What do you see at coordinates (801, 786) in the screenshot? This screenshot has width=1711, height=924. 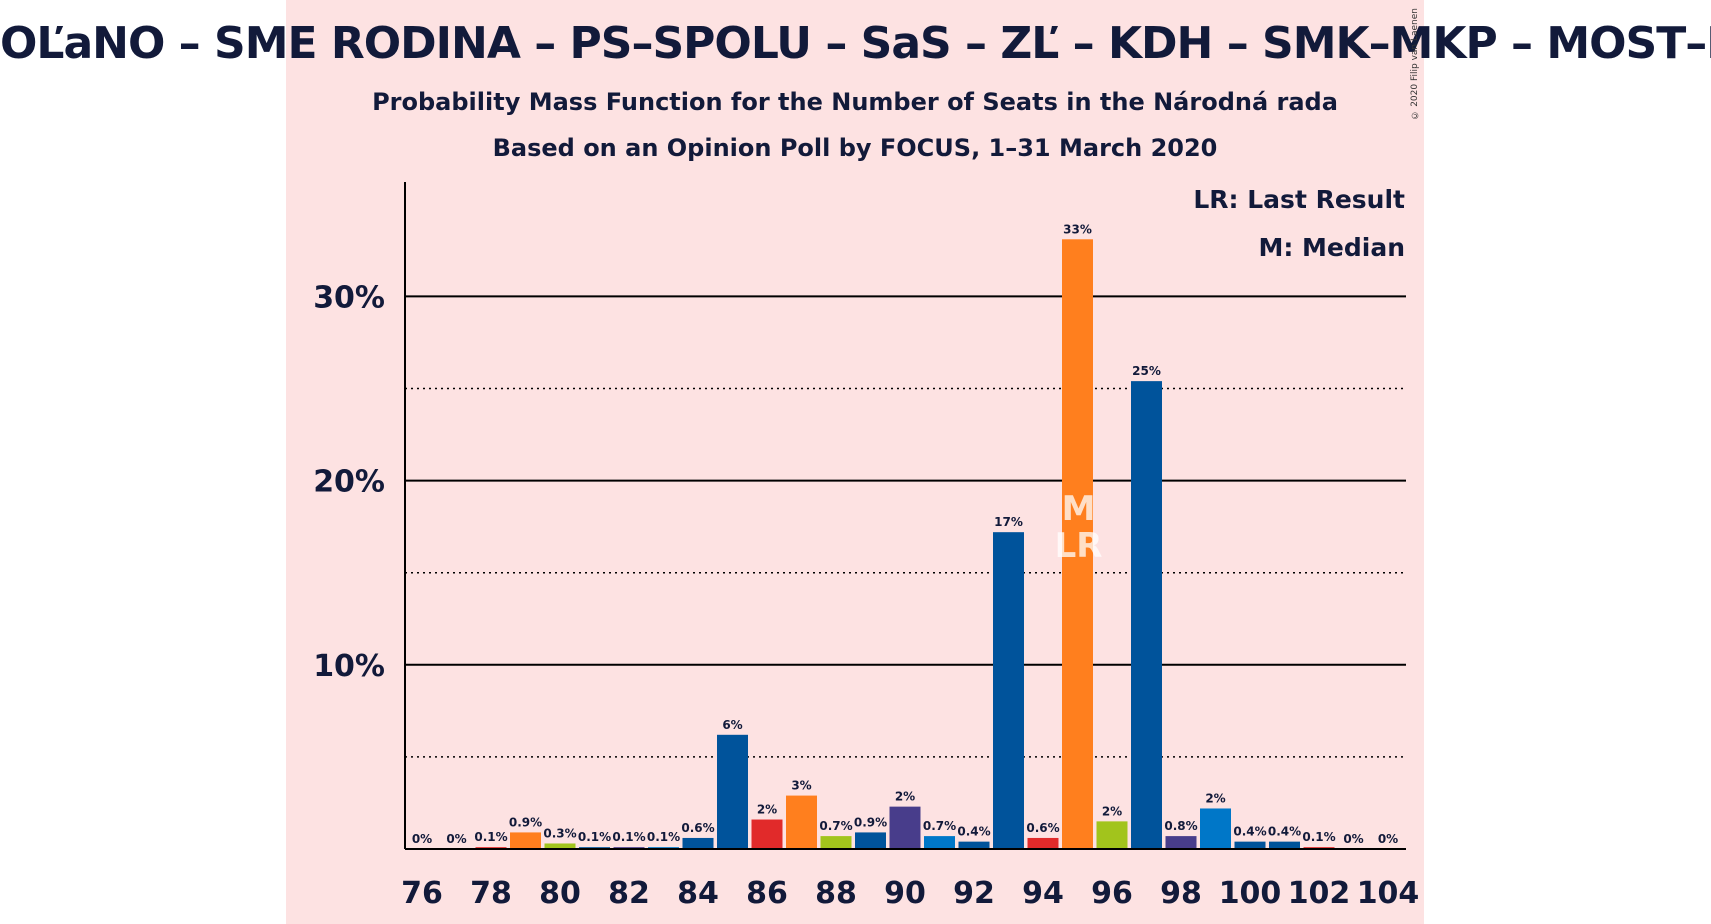 I see `bar-value-label: 3%` at bounding box center [801, 786].